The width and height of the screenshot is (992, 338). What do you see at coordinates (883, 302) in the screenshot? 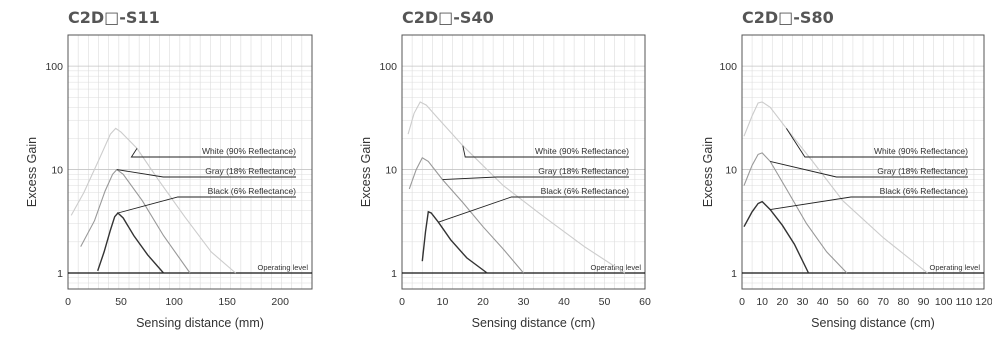
I see `x-tick-label: 70` at bounding box center [883, 302].